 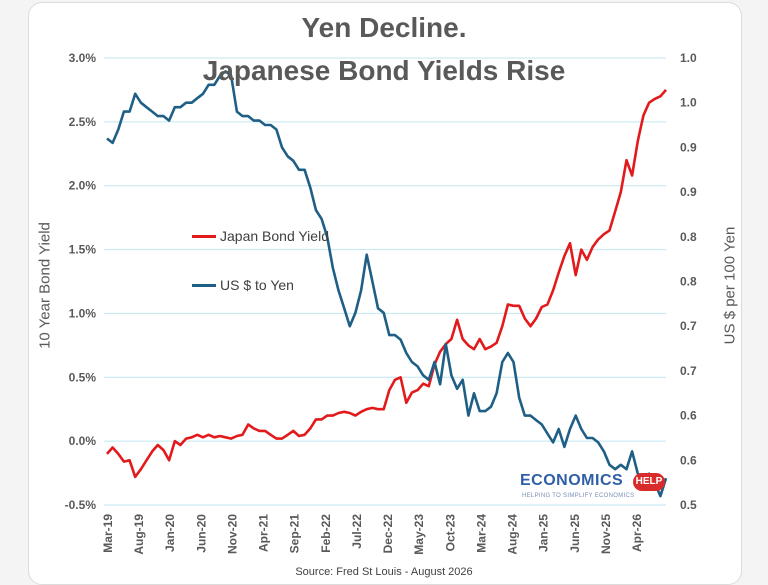 What do you see at coordinates (384, 572) in the screenshot?
I see `source-note: Source: Fred St Louis - August 2026` at bounding box center [384, 572].